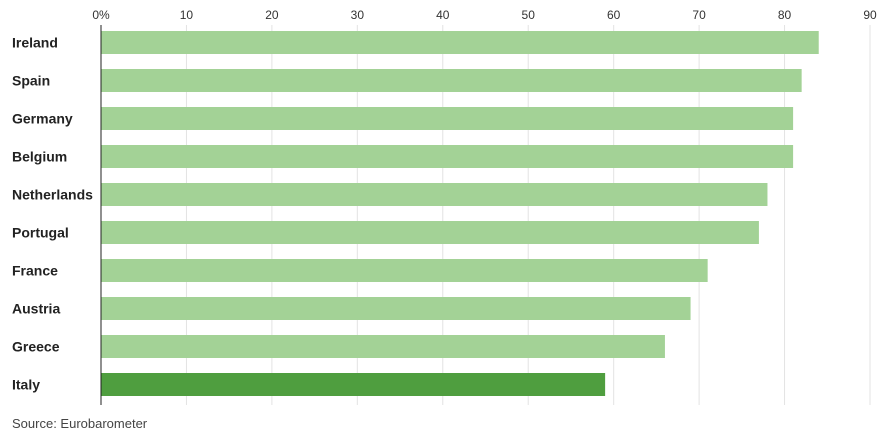 This screenshot has width=886, height=444. I want to click on category-label-germany: Germany, so click(42, 119).